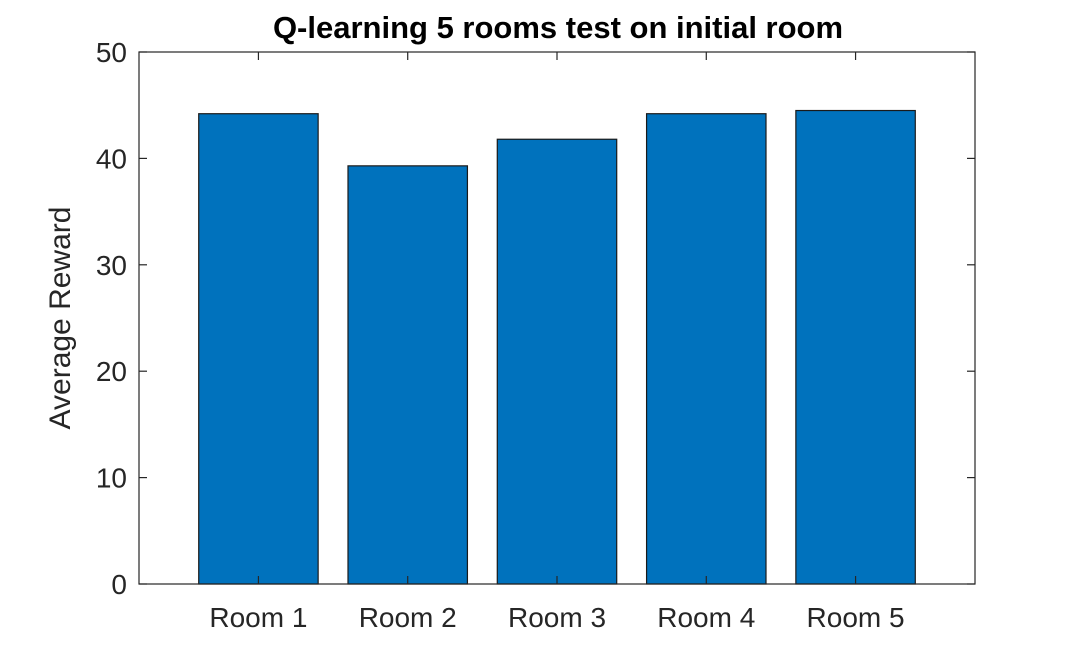 This screenshot has height=657, width=1078. What do you see at coordinates (111, 478) in the screenshot?
I see `y-tick-label: 10` at bounding box center [111, 478].